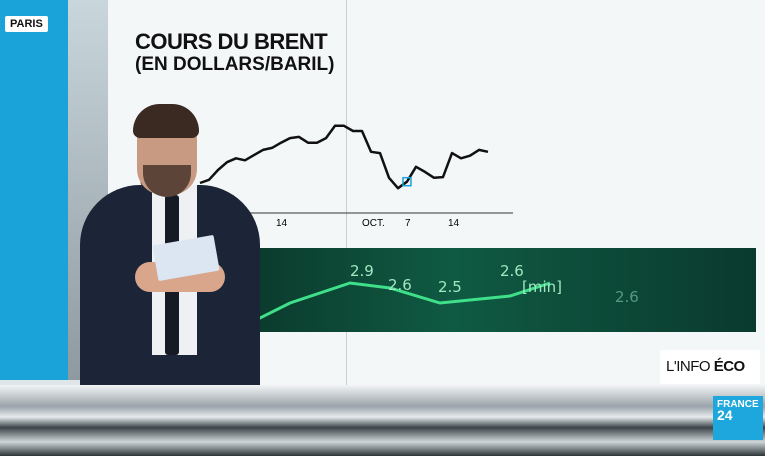 The height and width of the screenshot is (456, 765). I want to click on x-tick-7: 7, so click(408, 223).